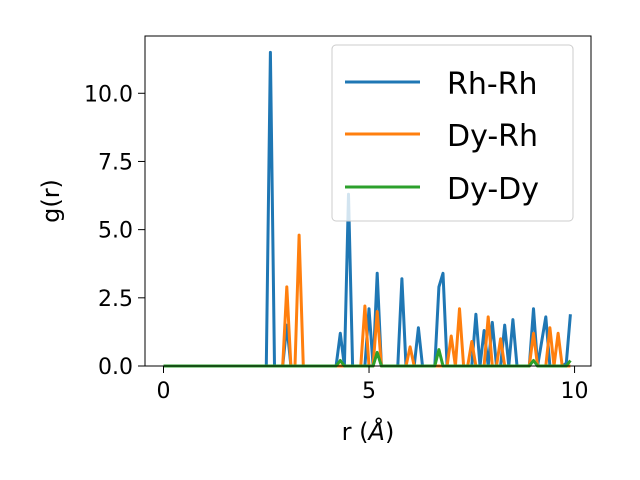 This screenshot has height=480, width=640. I want to click on legend-label-dy-rh: Dy-Rh, so click(492, 136).